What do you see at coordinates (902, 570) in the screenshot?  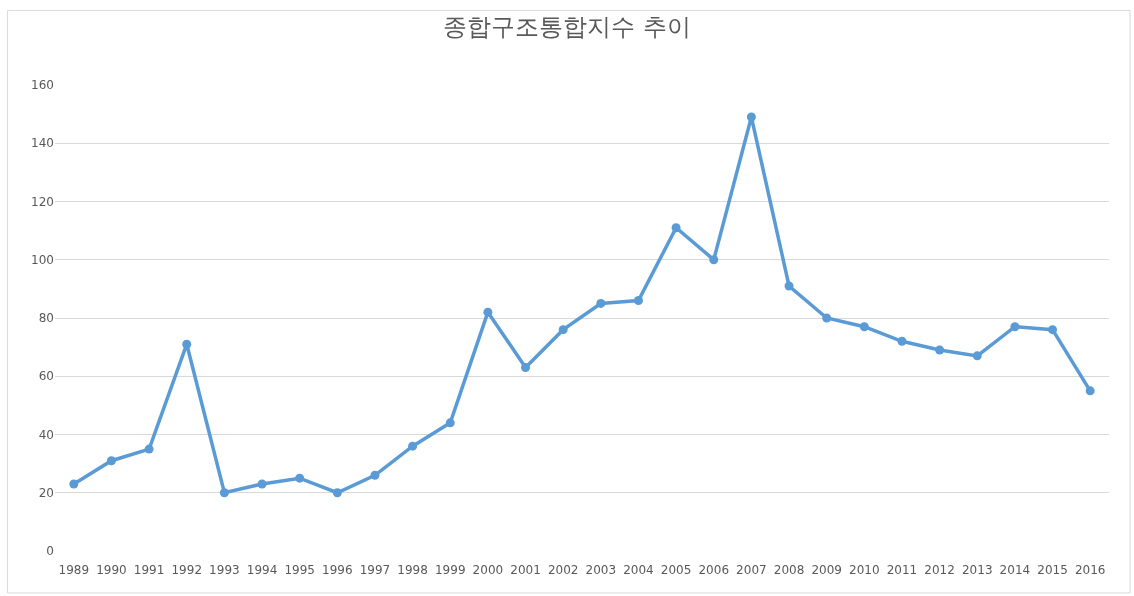 I see `x-tick-label: 2011` at bounding box center [902, 570].